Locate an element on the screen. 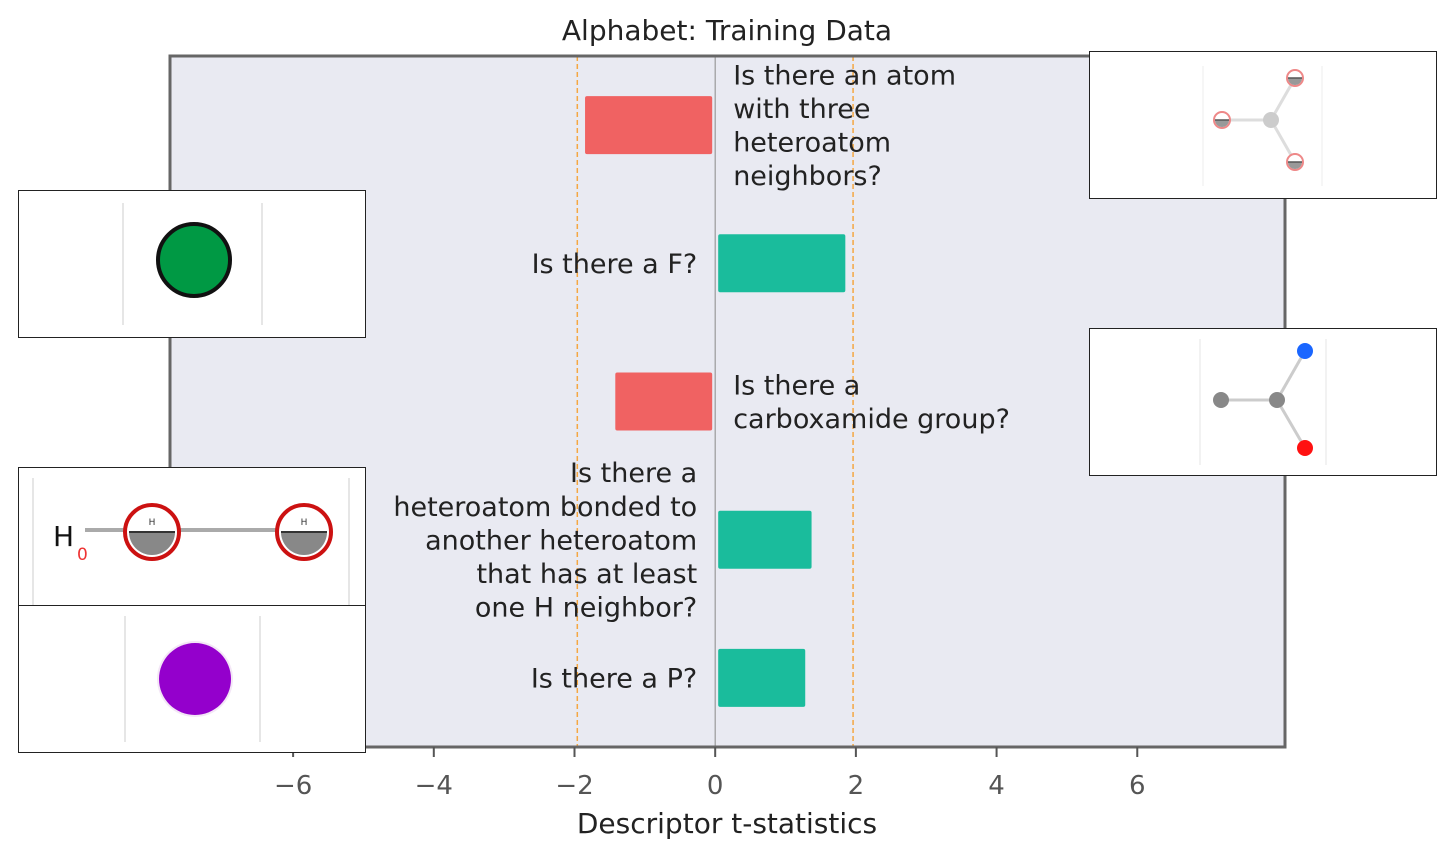 This screenshot has width=1454, height=857. hetero-hetero-h-image: H 0 H H is located at coordinates (191, 542).